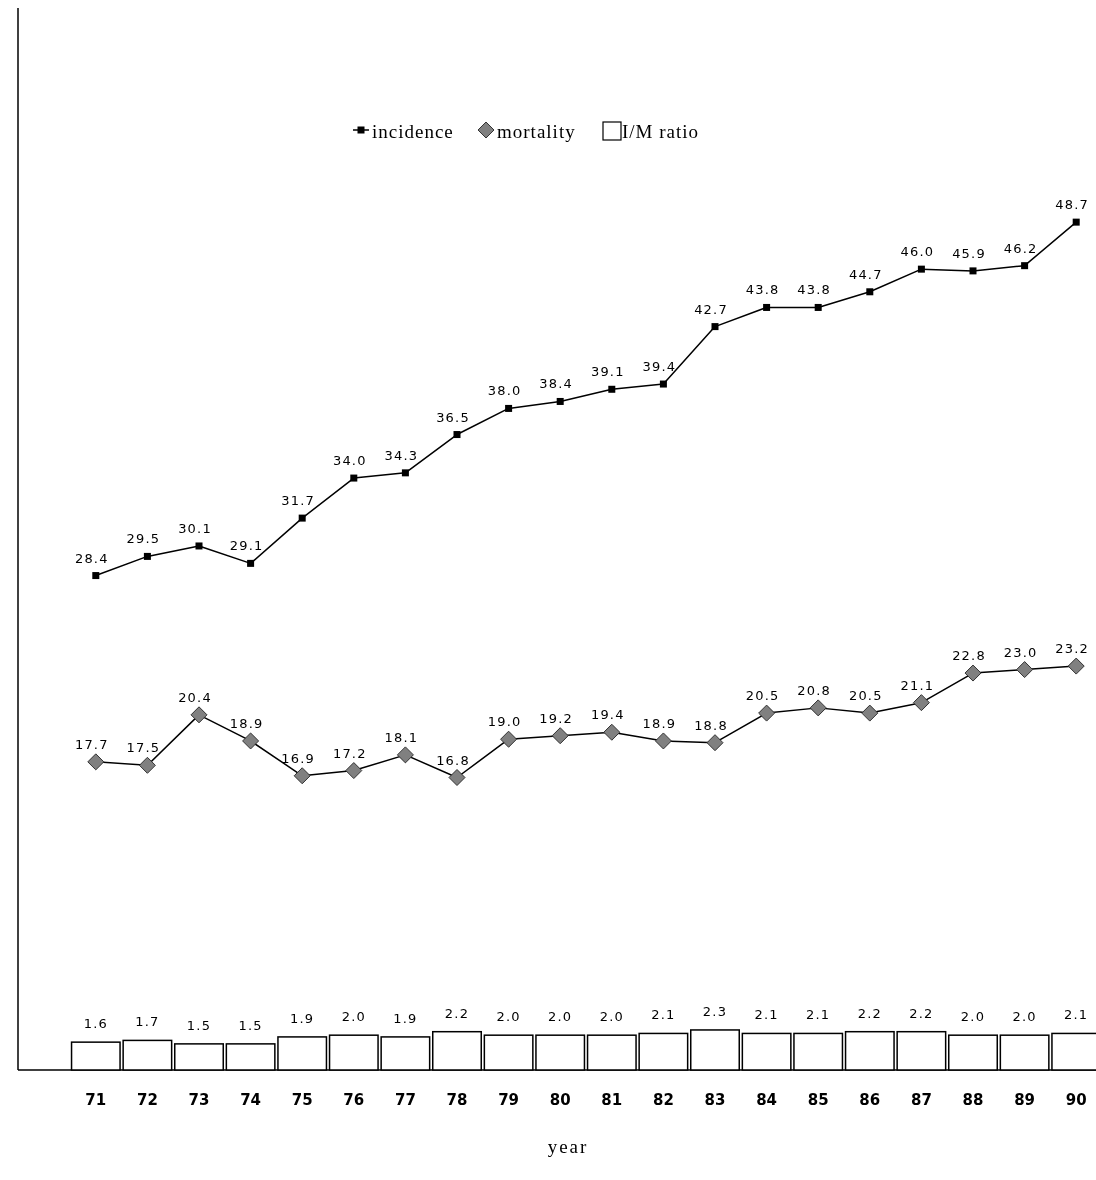 The height and width of the screenshot is (1180, 1096). What do you see at coordinates (143, 539) in the screenshot?
I see `data-label: 29.5` at bounding box center [143, 539].